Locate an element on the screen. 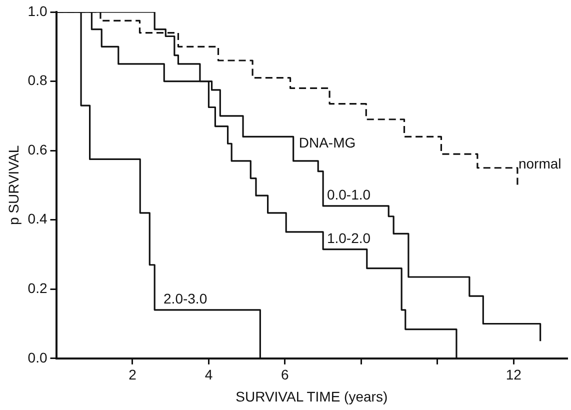 This screenshot has height=410, width=571. y-tick-label: 1.0 is located at coordinates (38, 10).